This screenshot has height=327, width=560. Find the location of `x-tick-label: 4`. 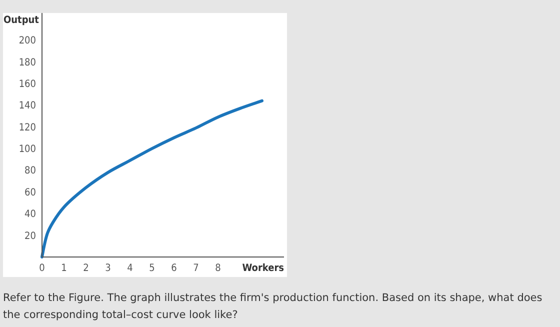

x-tick-label: 4 is located at coordinates (130, 268).